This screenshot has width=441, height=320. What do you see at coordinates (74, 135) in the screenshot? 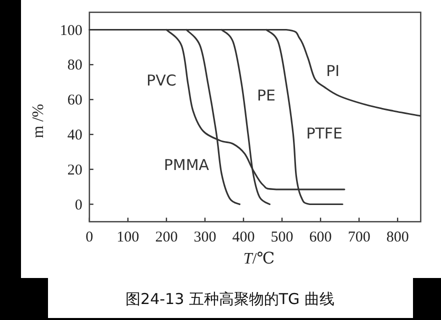
I see `y-tick-label: 40` at bounding box center [74, 135].